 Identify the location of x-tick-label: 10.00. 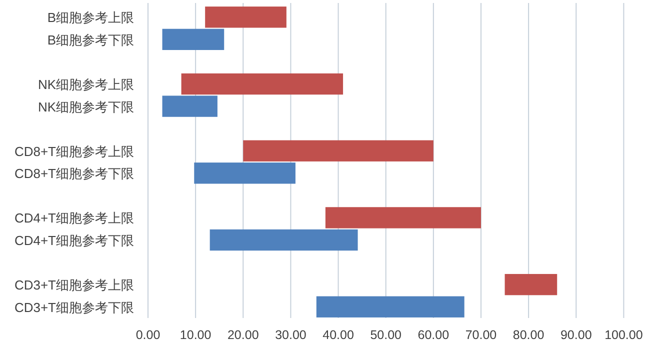
(196, 335).